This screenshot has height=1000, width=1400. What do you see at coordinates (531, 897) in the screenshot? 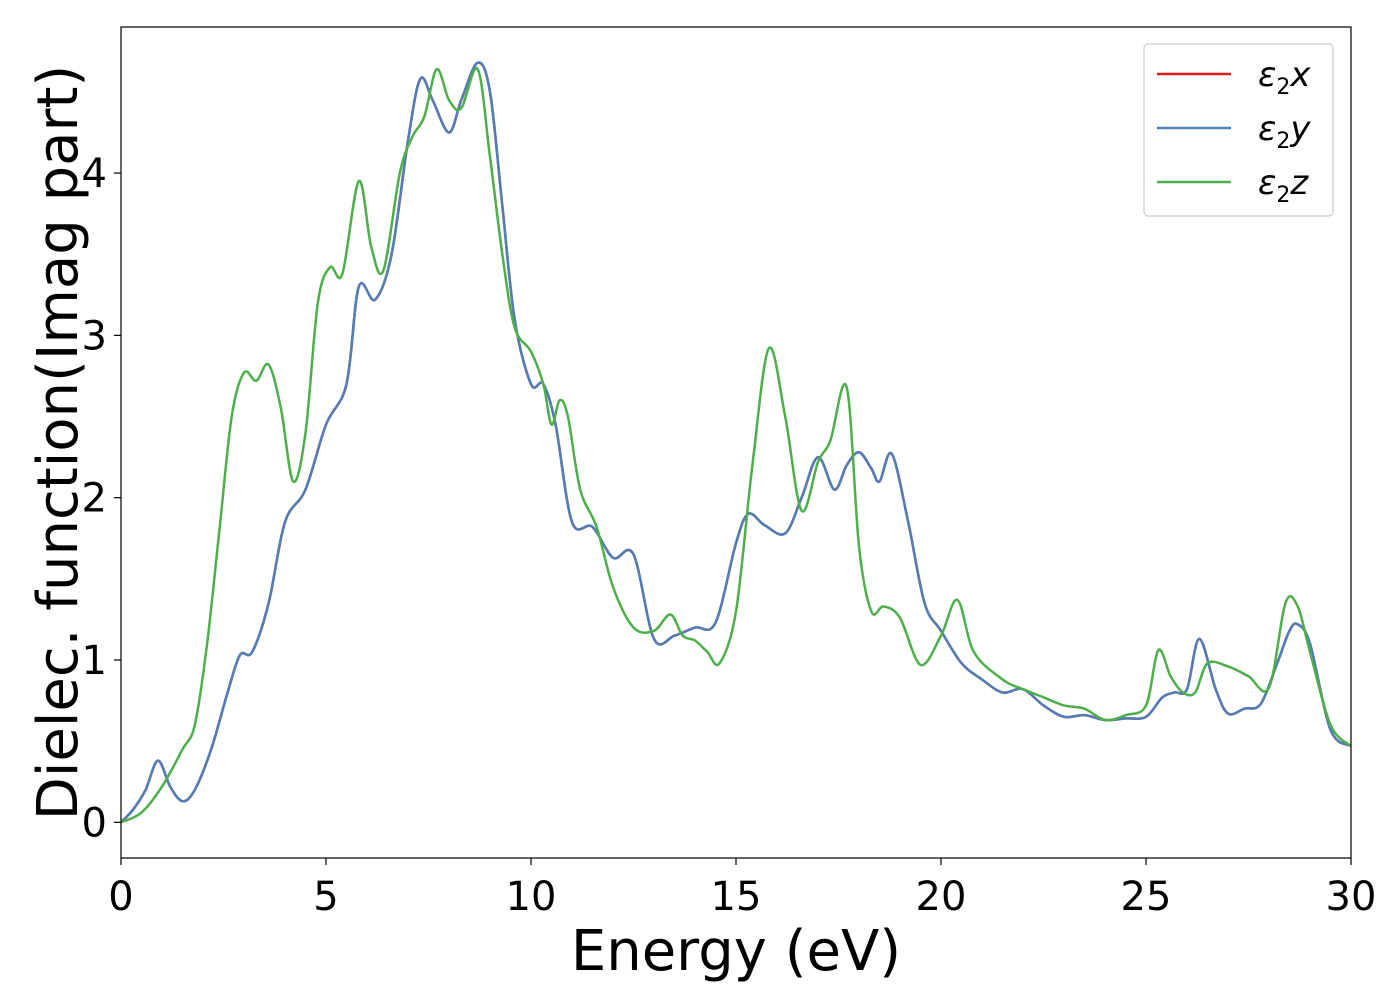
I see `x-tick-label: 10` at bounding box center [531, 897].